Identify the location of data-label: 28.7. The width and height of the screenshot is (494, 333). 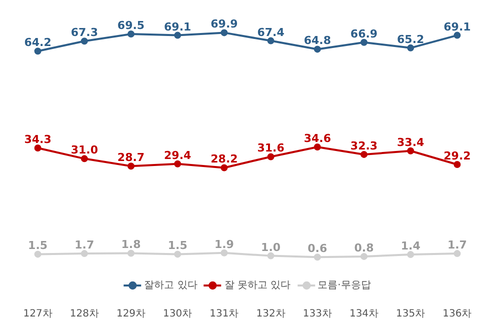
(131, 157).